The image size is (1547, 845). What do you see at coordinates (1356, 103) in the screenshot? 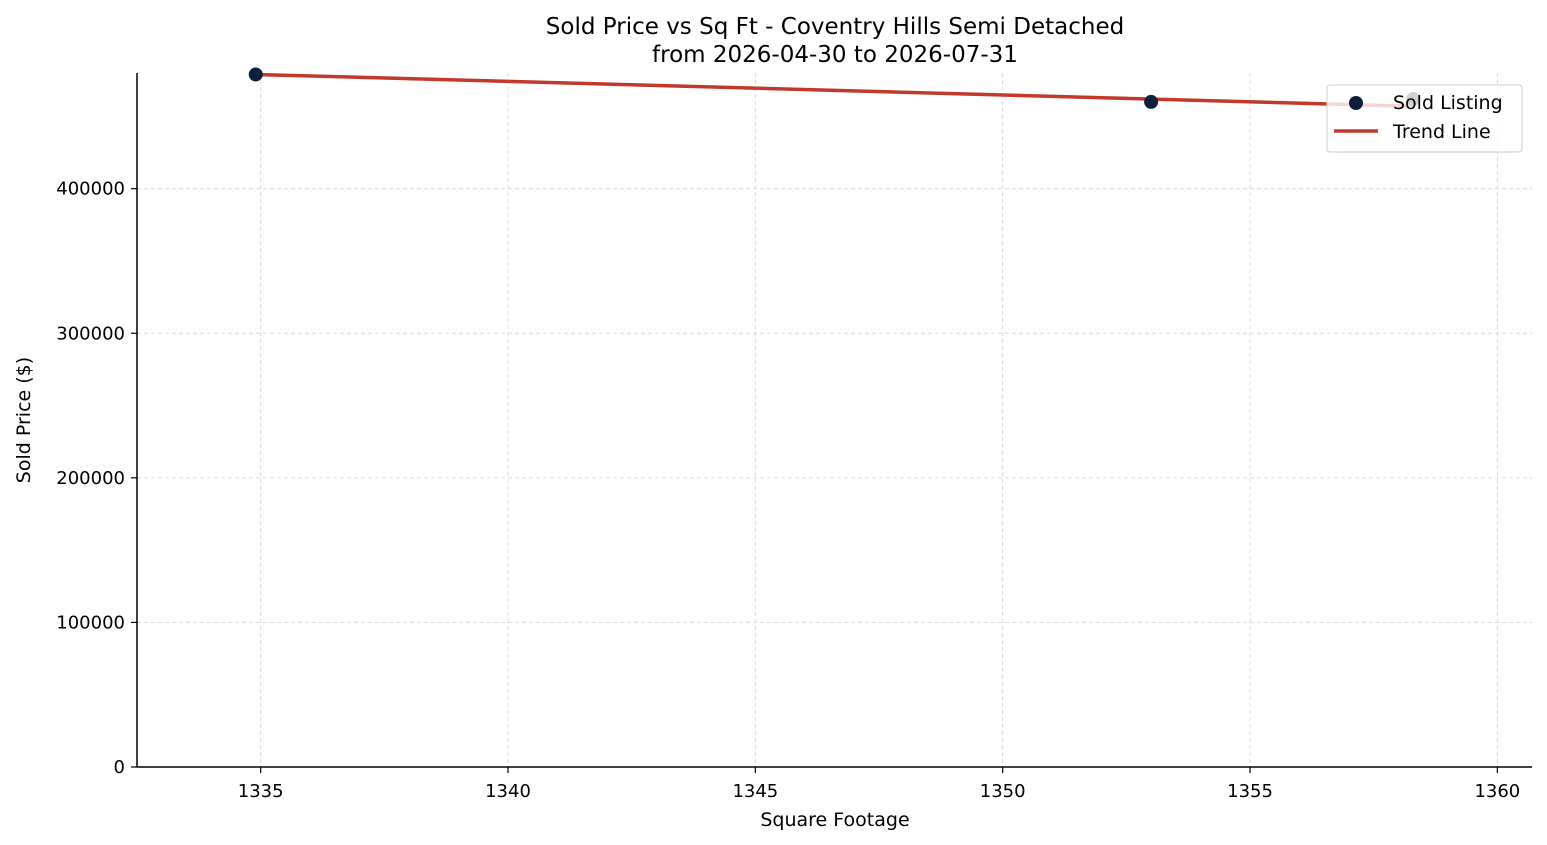
I see `legend-marker-sold-listing` at bounding box center [1356, 103].